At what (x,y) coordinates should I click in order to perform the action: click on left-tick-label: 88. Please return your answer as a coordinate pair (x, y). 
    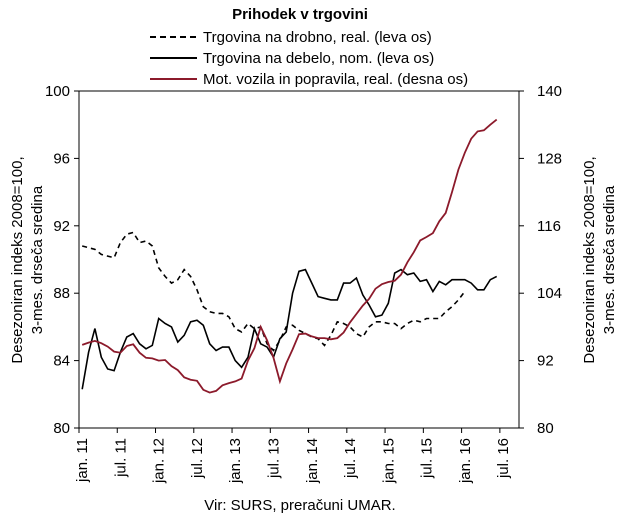
    Looking at the image, I should click on (61, 293).